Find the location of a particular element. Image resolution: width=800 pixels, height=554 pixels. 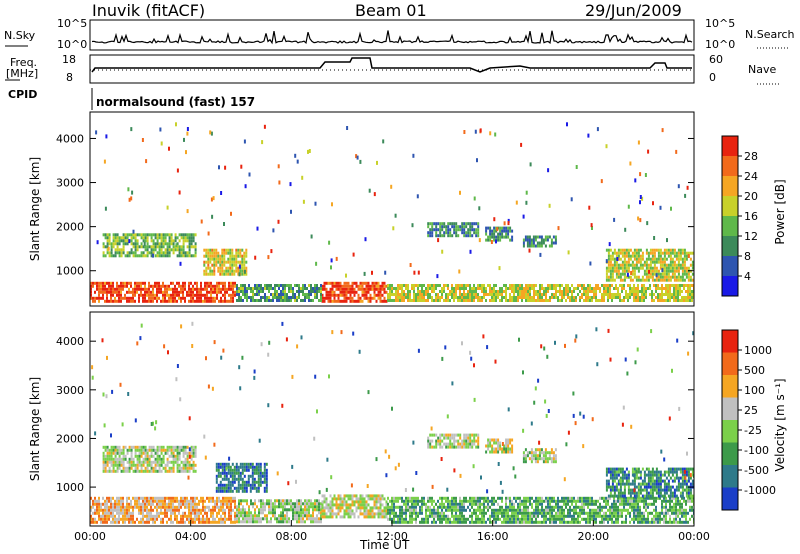

power-colorbar-tick-label-4: 20 is located at coordinates (751, 196).